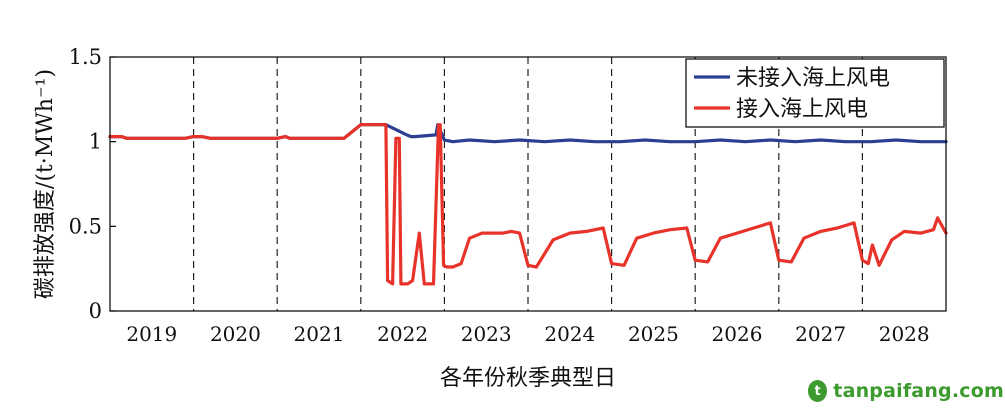  I want to click on y-tick-label: 0.5, so click(85, 226).